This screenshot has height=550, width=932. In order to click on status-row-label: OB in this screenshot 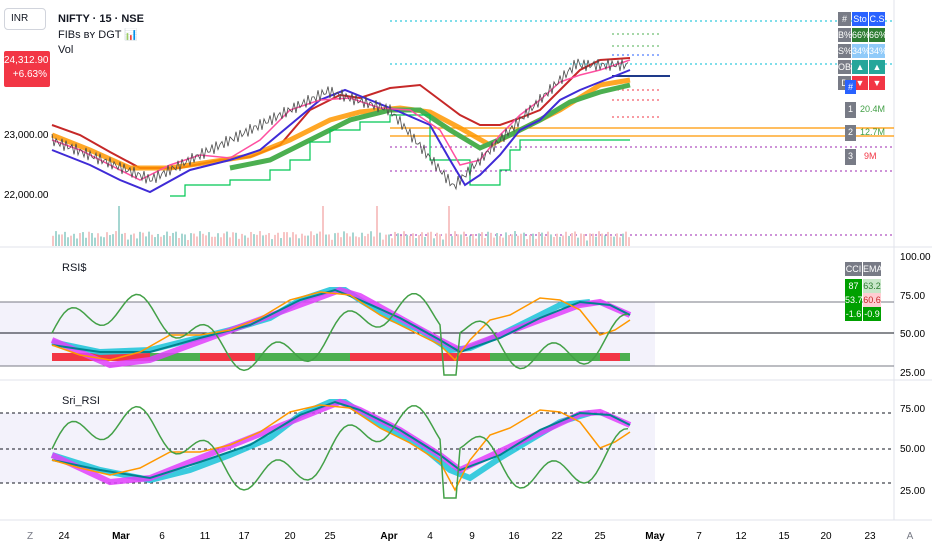, I will do `click(845, 67)`.